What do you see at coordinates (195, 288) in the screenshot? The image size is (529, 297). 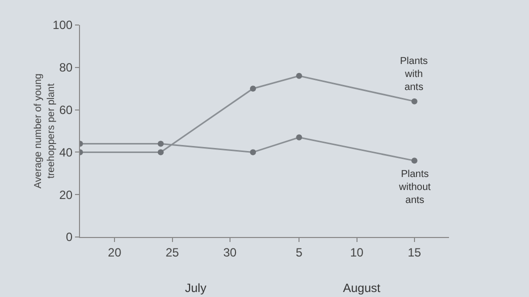 I see `text: July` at bounding box center [195, 288].